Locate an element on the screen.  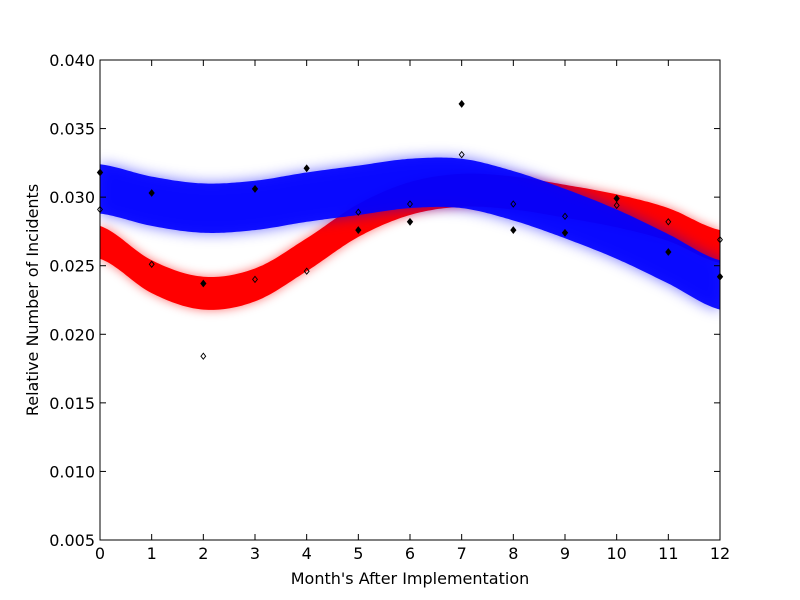
y-tick-label: 0.025 is located at coordinates (72, 266).